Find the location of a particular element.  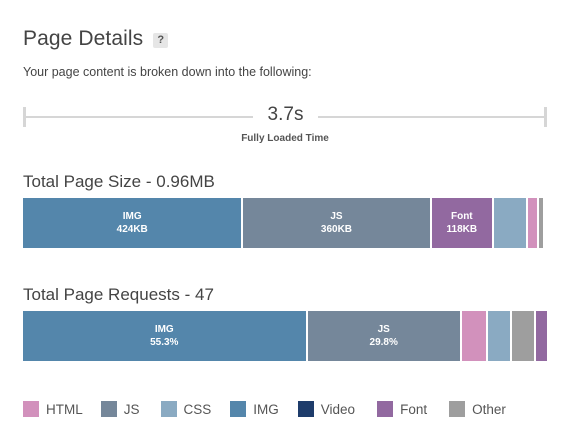

size-segment-font: Font 118KB is located at coordinates (462, 223).